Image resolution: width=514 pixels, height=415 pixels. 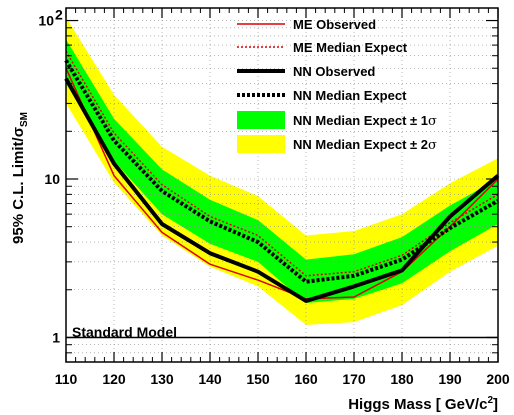 I want to click on x-tick-label-9: 200, so click(x=498, y=379).